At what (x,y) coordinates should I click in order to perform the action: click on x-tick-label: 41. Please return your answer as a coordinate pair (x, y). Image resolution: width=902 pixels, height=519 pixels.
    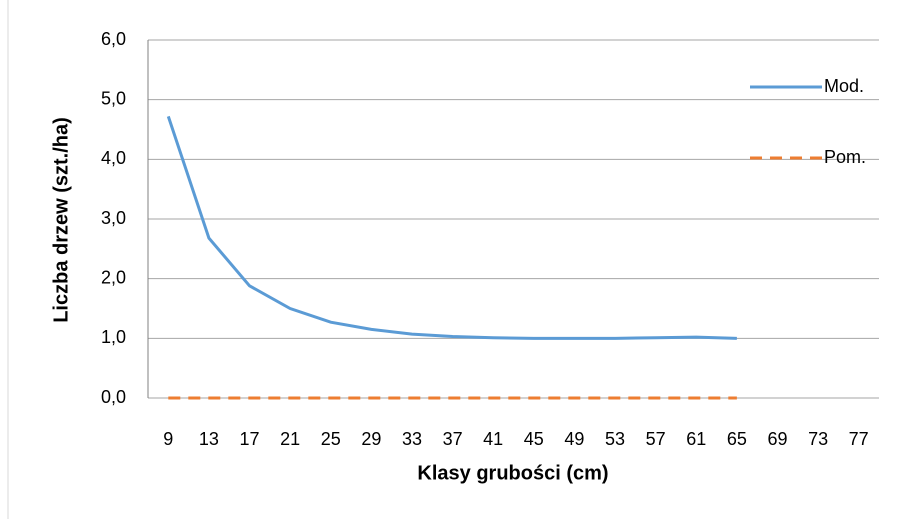
    Looking at the image, I should click on (493, 439).